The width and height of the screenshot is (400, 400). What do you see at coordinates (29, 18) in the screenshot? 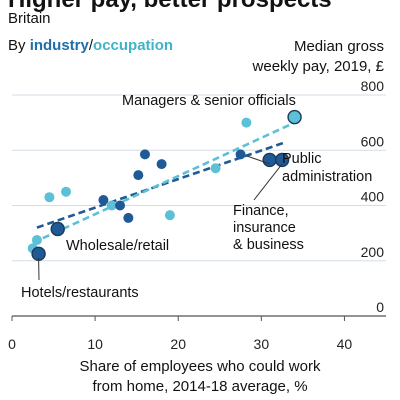
I see `chart-subtitle: Britain` at bounding box center [29, 18].